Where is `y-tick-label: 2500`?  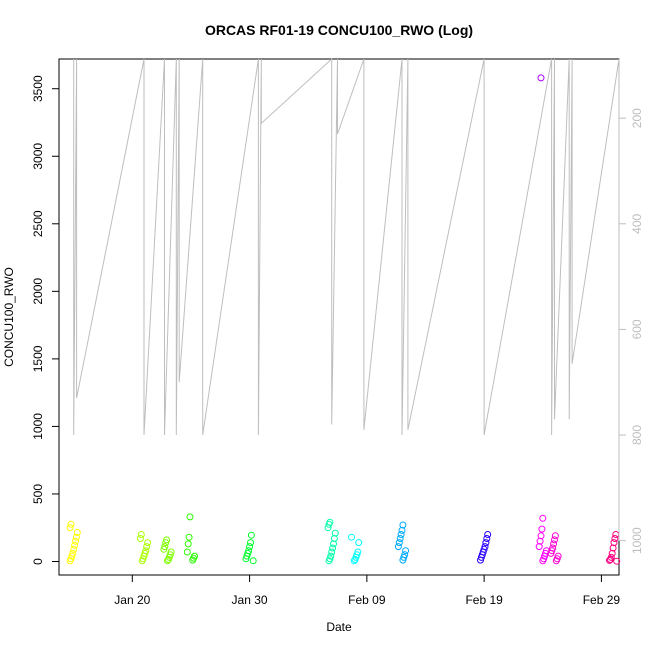 y-tick-label: 2500 is located at coordinates (38, 223).